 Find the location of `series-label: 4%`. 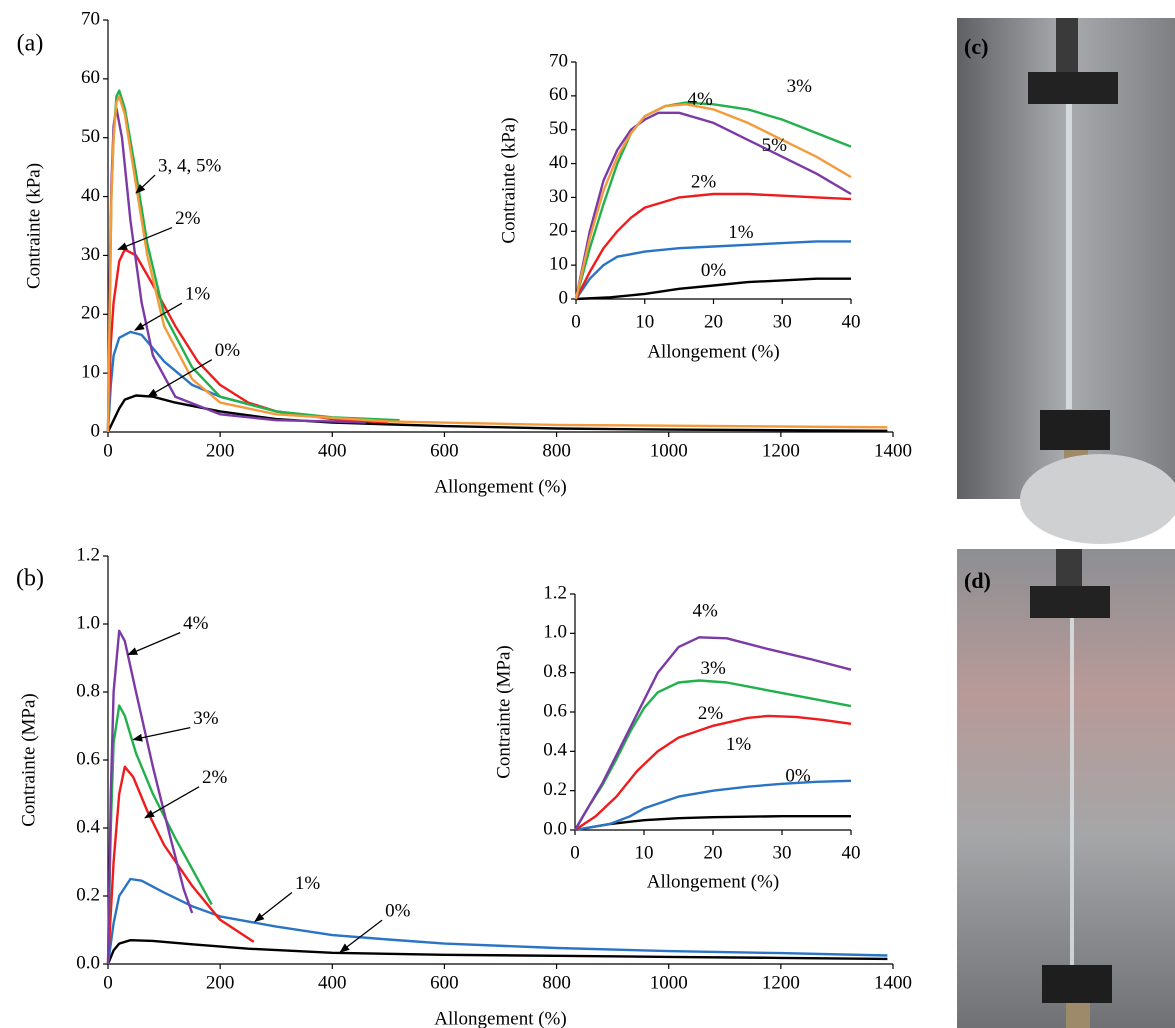

series-label: 4% is located at coordinates (706, 611).